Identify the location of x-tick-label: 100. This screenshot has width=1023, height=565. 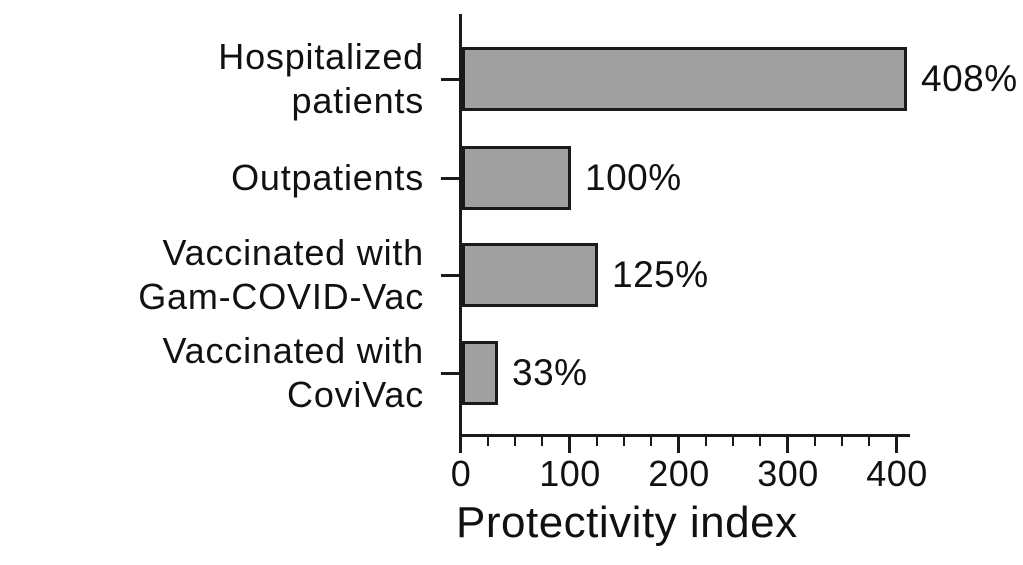
(570, 473).